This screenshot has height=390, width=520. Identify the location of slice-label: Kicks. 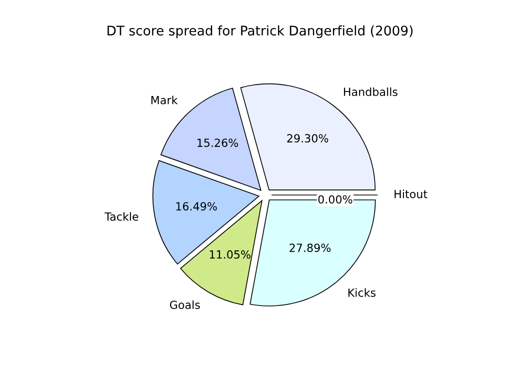
(362, 292).